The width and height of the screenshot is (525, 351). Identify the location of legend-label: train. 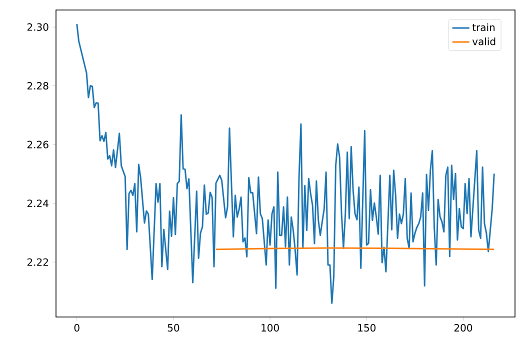
(483, 27).